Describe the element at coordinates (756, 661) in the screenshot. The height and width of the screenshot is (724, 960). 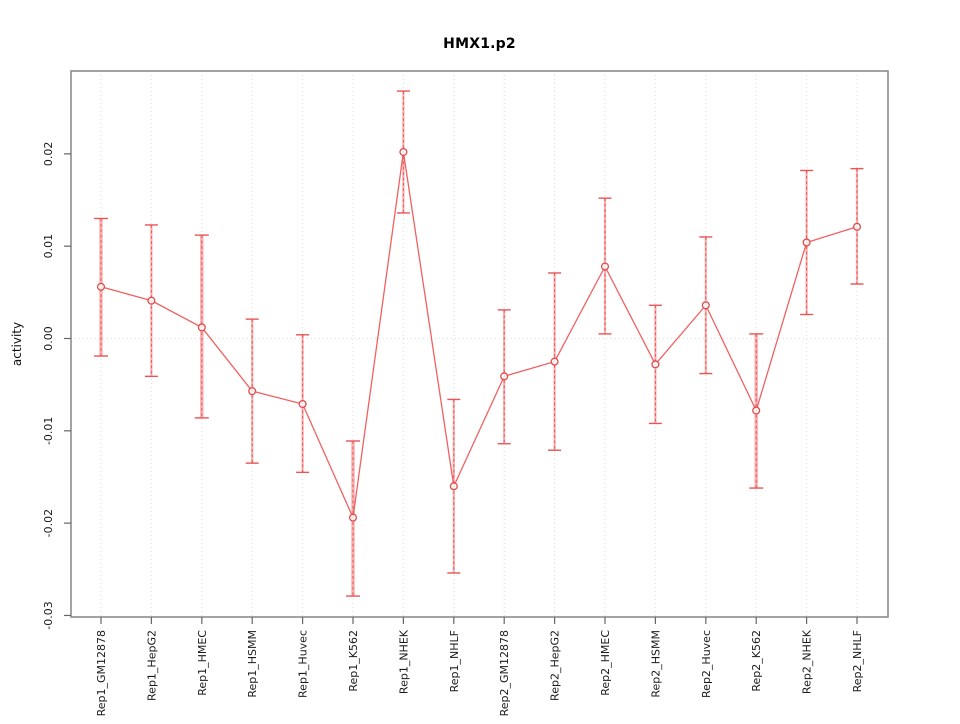
I see `x-tick-label: Rep2_K562` at that location.